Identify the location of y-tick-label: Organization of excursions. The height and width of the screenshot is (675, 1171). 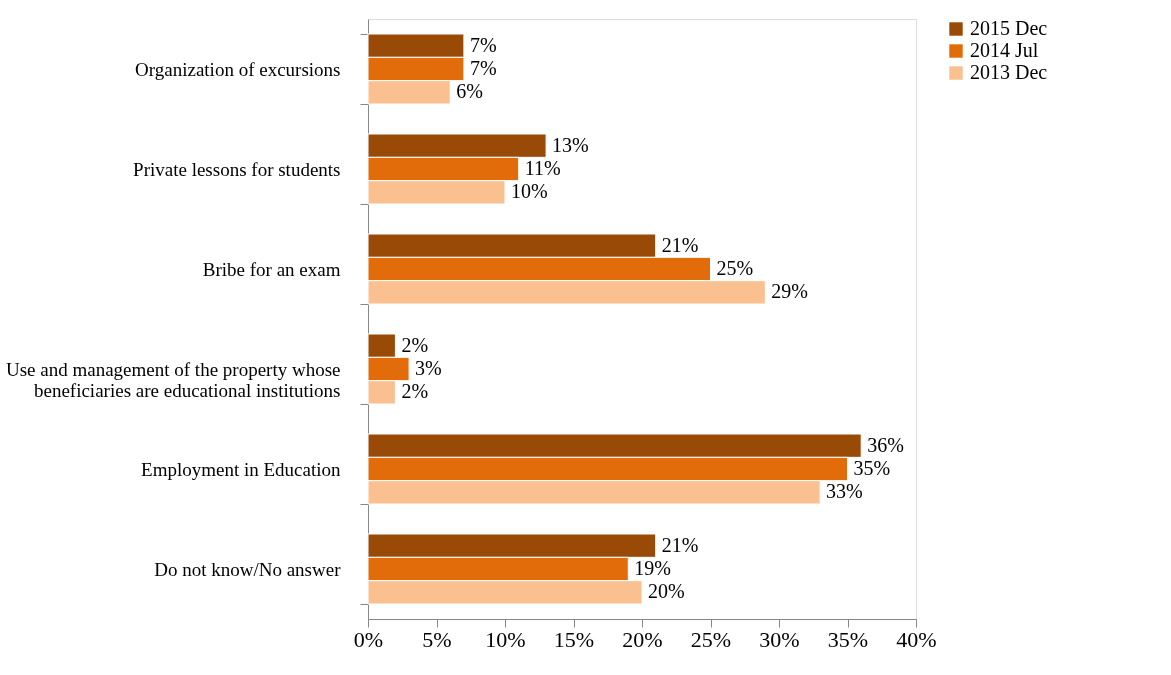
(238, 69).